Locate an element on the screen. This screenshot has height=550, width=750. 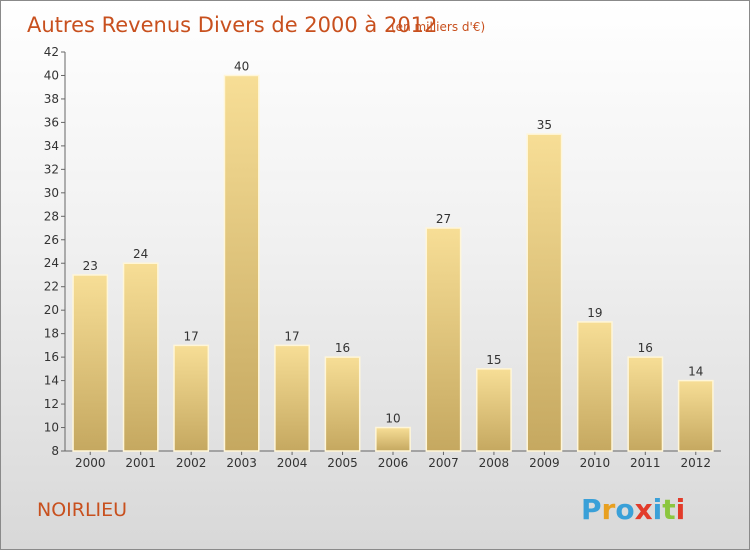
data-label-2004: 17 is located at coordinates (291, 336).